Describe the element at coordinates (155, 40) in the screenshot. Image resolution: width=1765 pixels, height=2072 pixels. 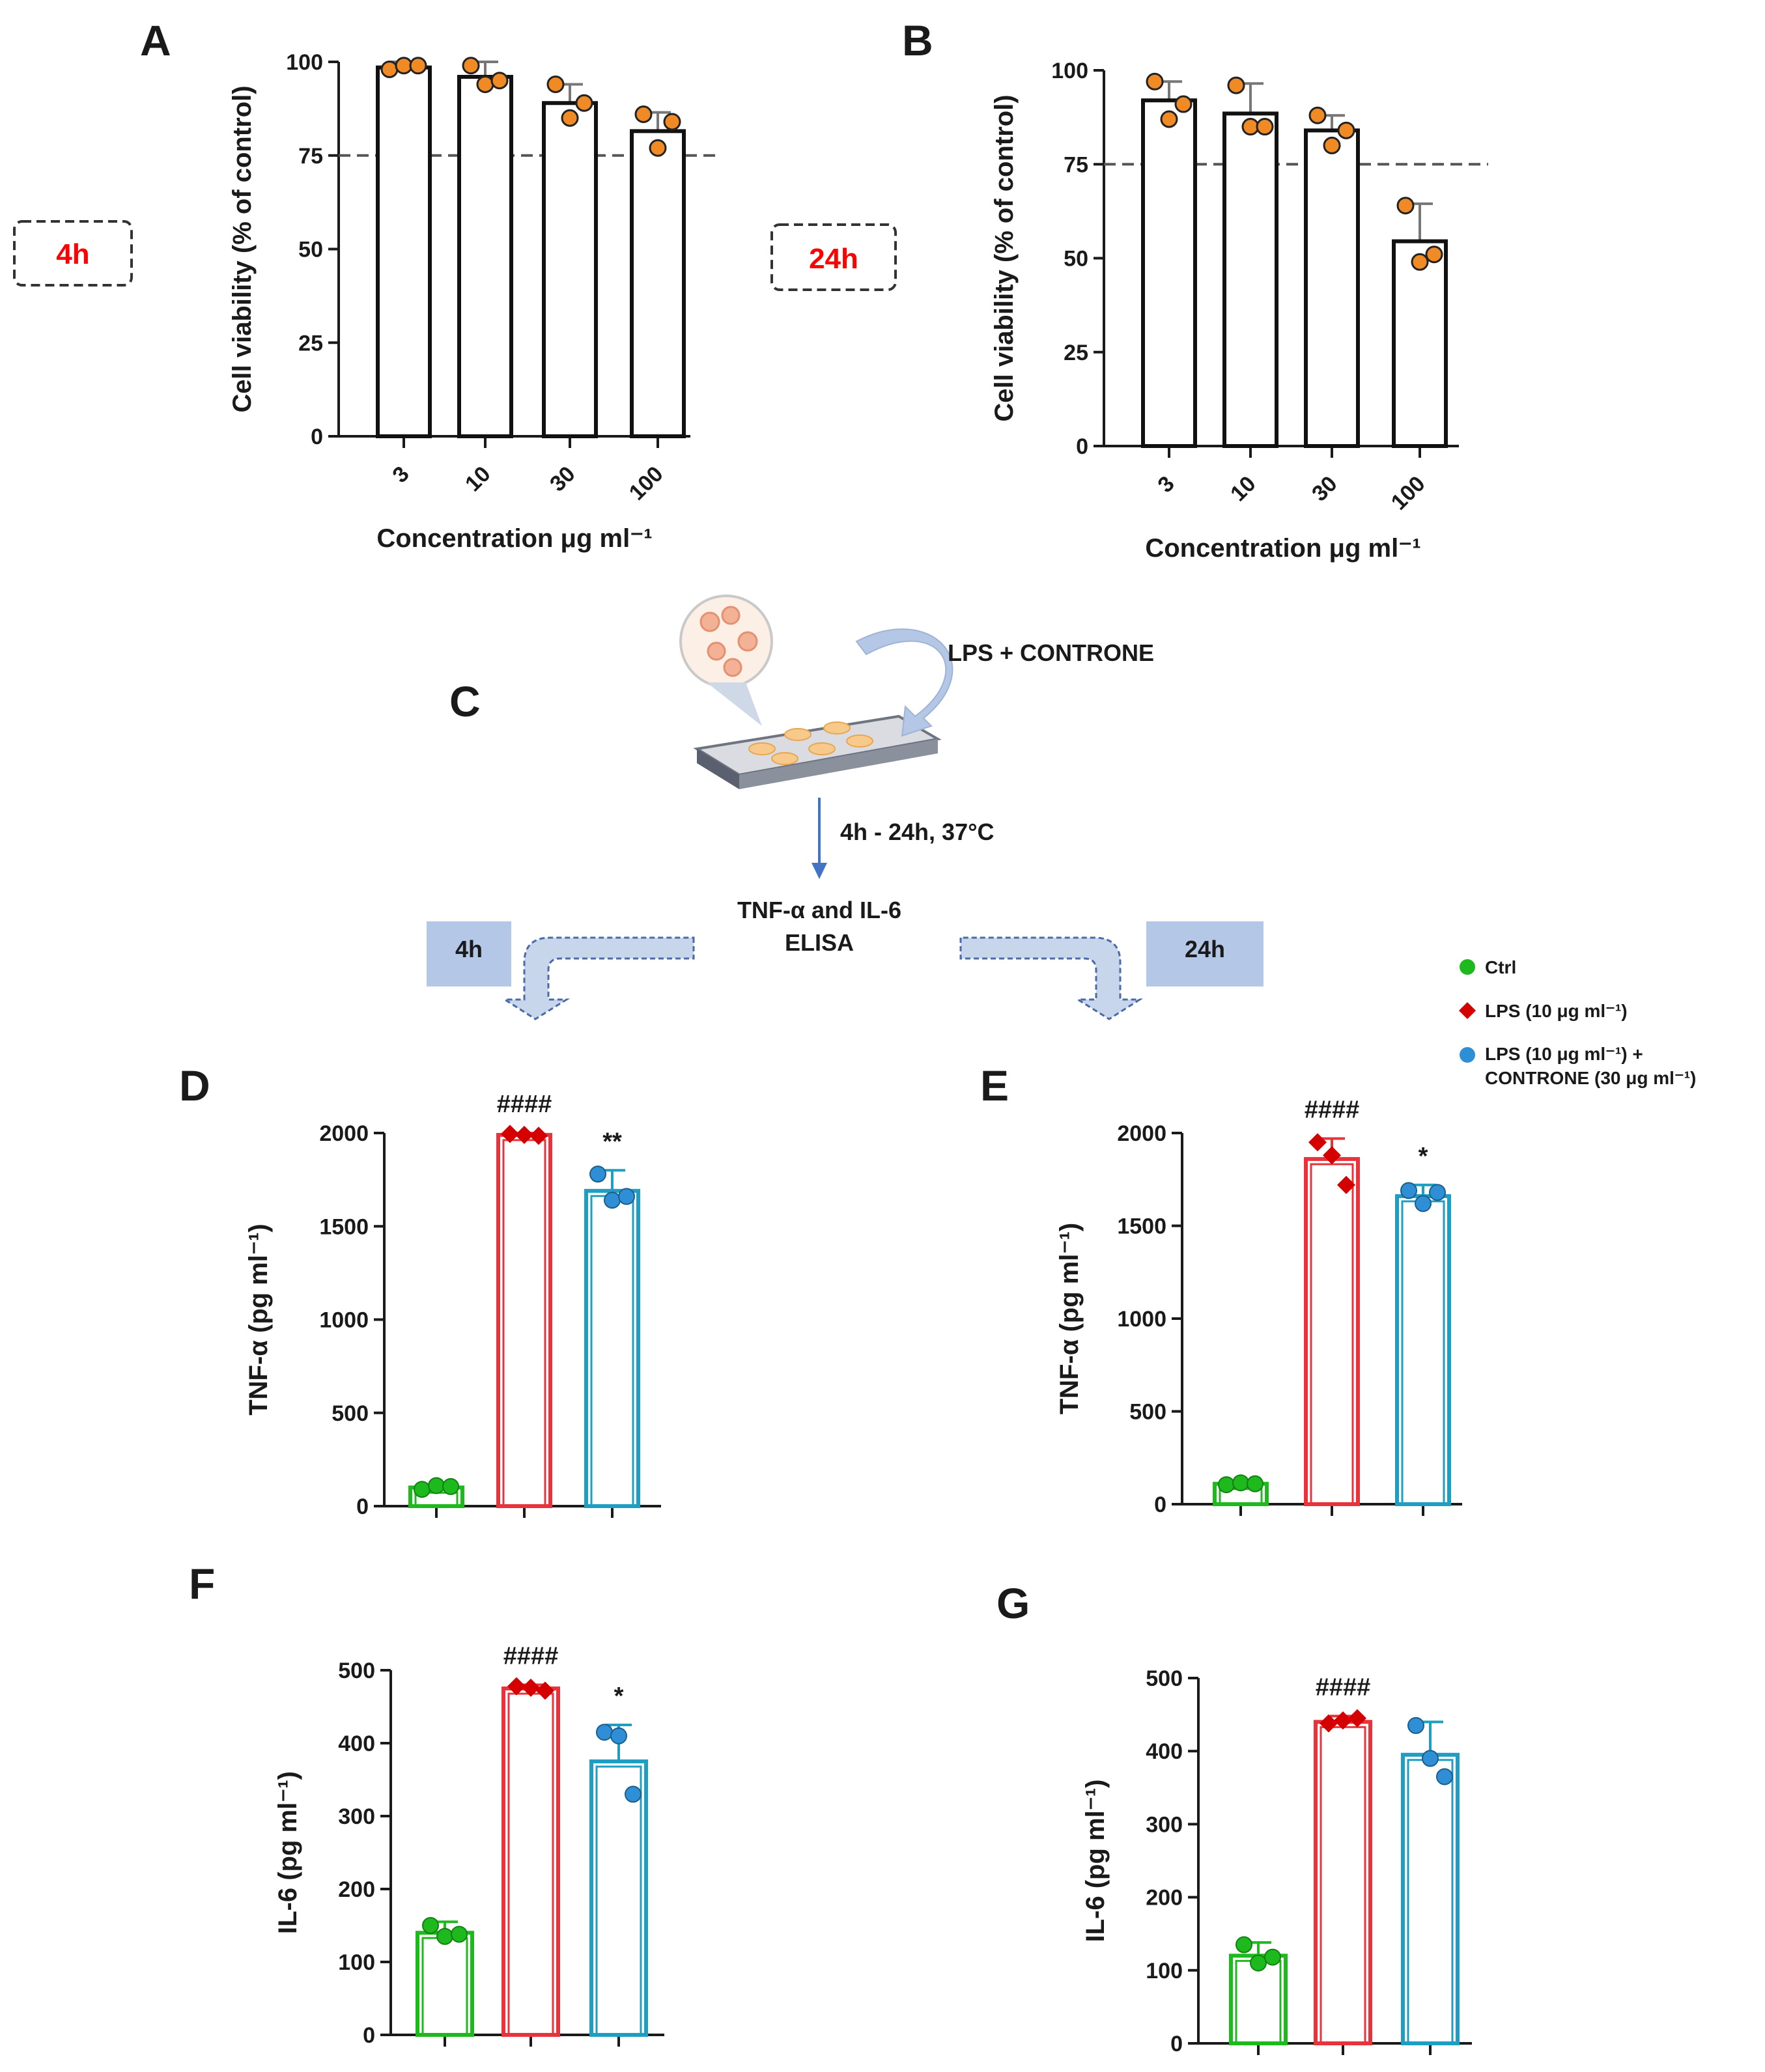
I see `panel-label-a: A` at that location.